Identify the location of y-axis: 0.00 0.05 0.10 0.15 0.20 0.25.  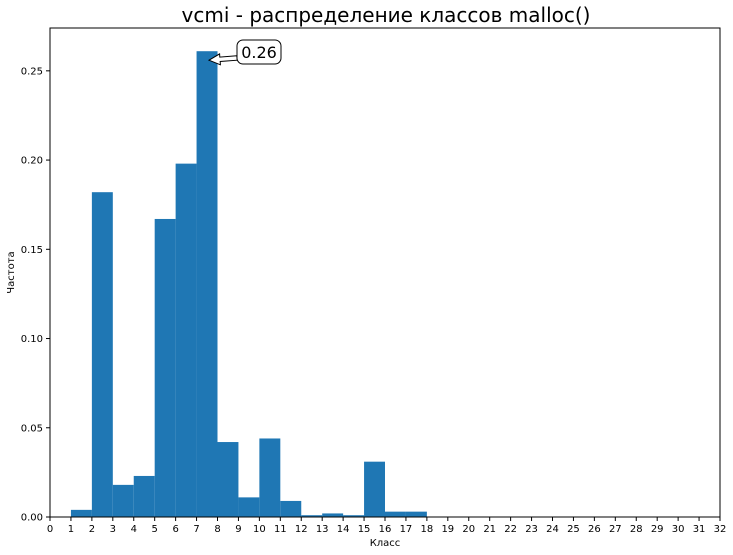
(35, 295).